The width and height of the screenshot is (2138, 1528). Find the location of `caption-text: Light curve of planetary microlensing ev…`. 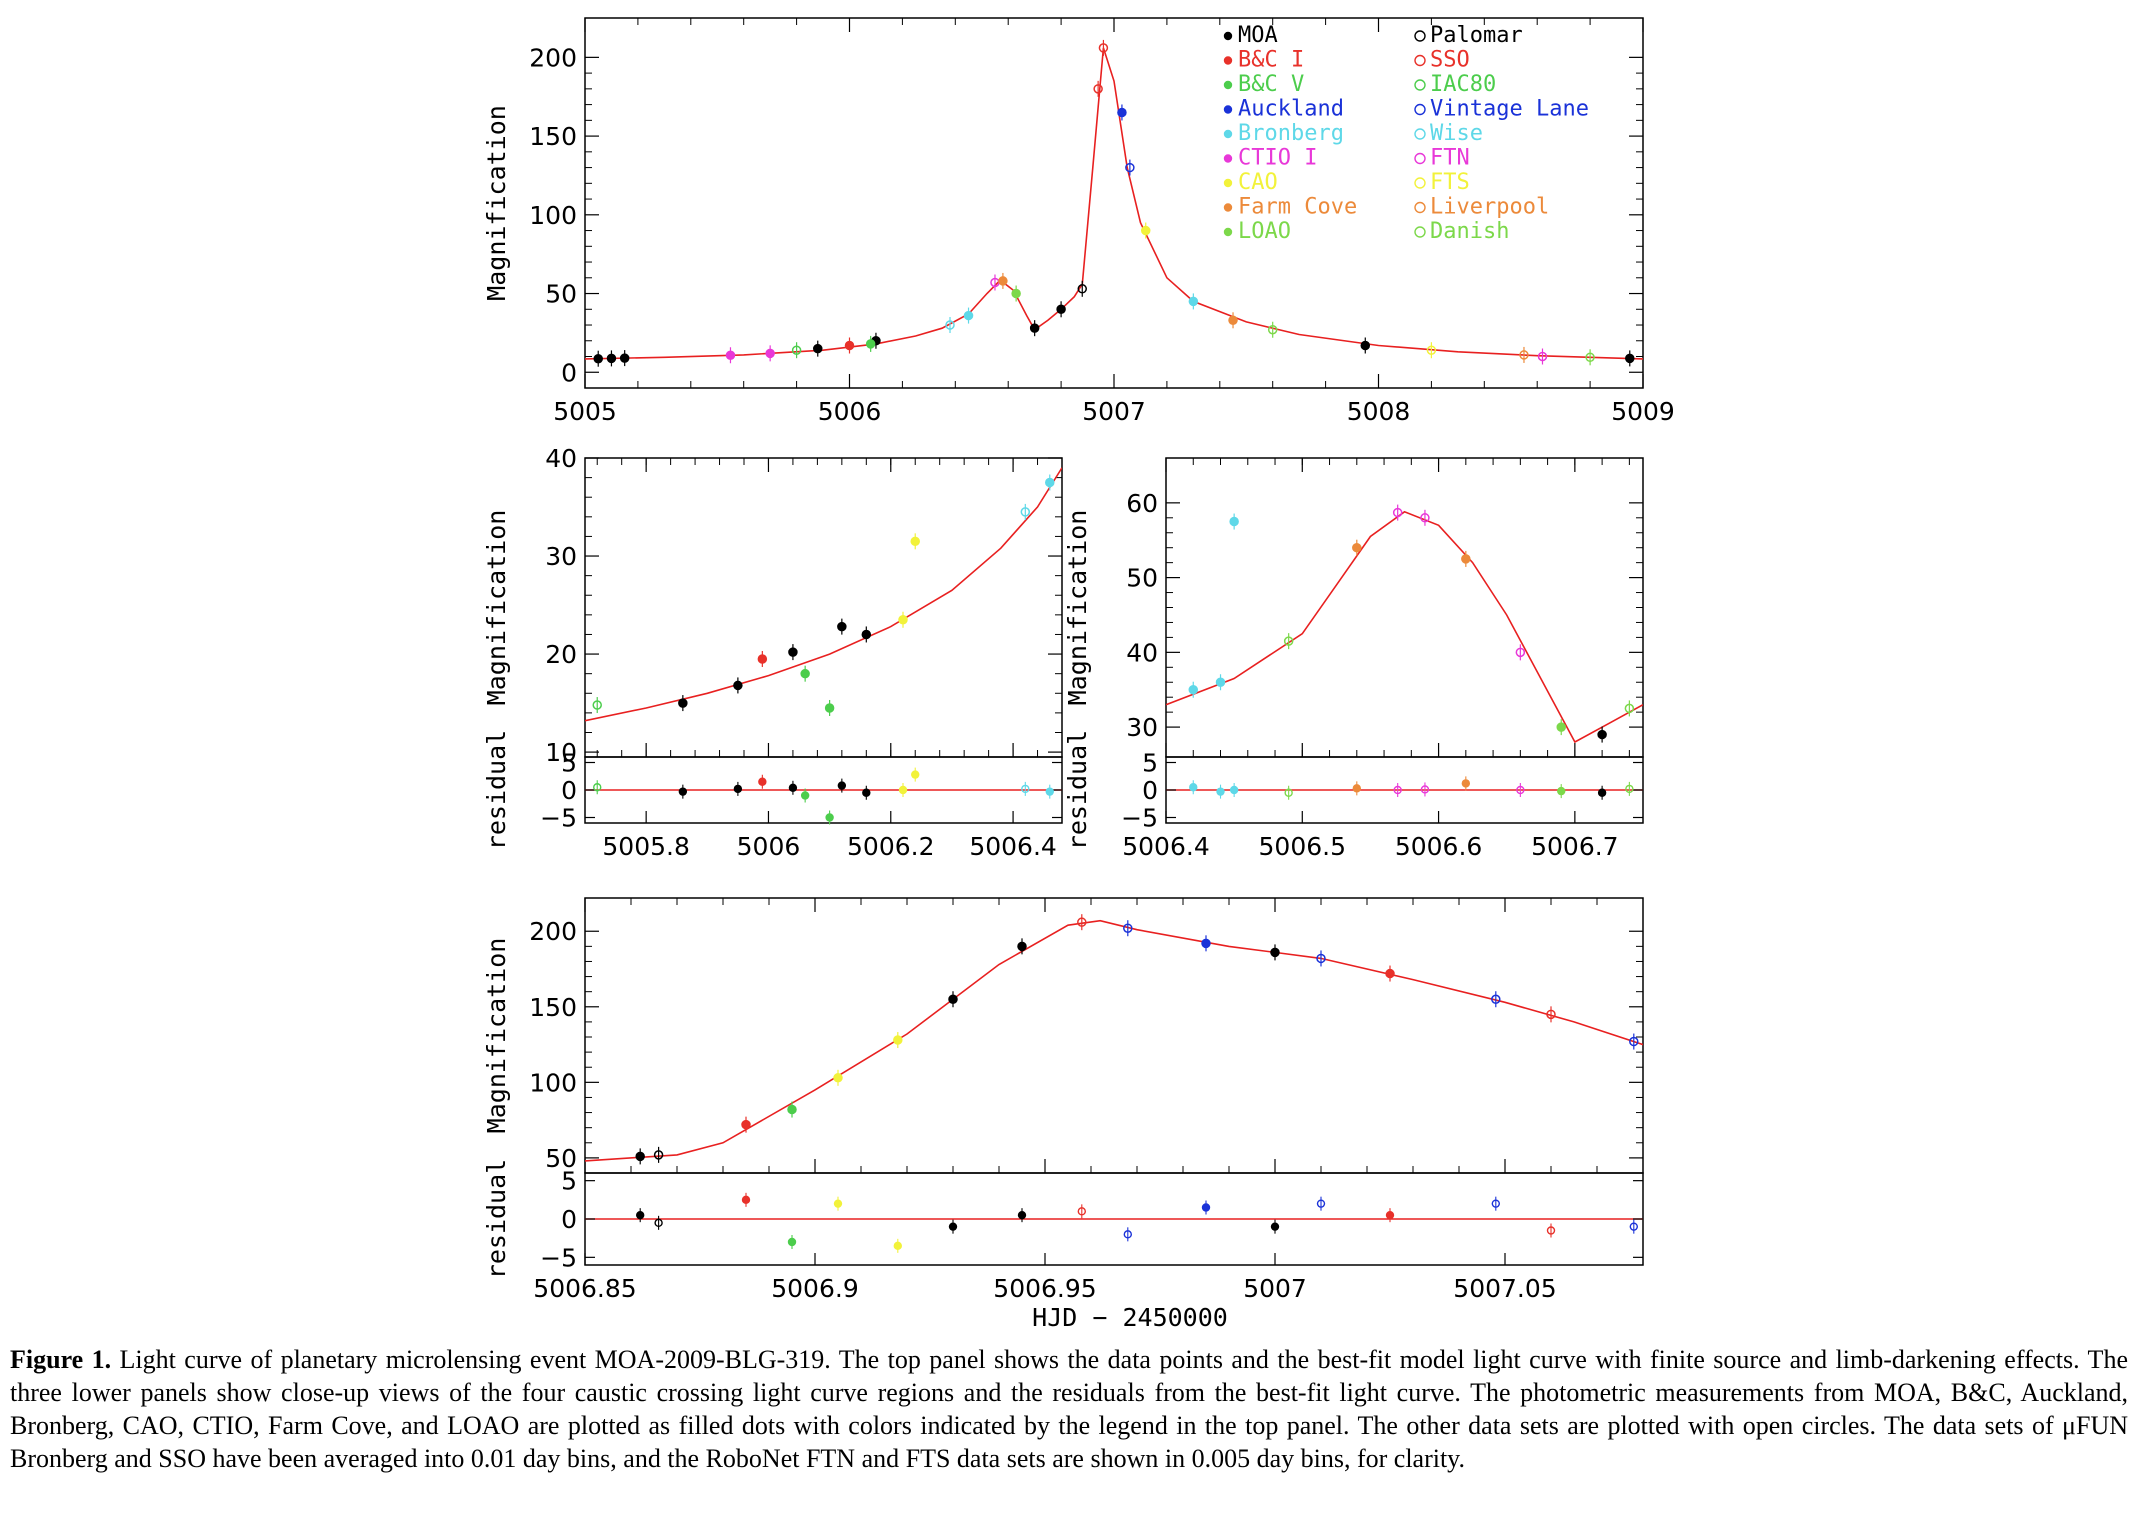

caption-text: Light curve of planetary microlensing ev… is located at coordinates (1069, 1409).